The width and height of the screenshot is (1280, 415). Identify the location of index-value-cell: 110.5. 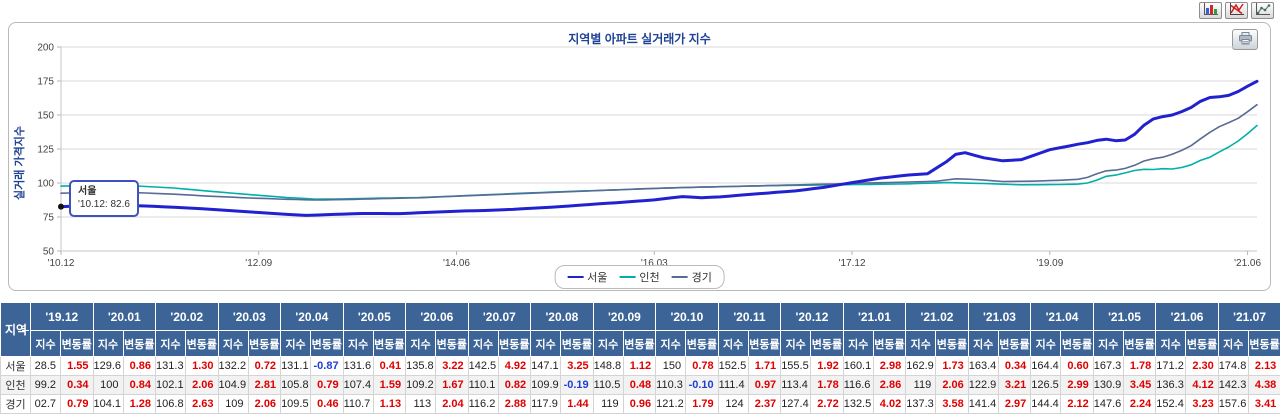
(608, 385).